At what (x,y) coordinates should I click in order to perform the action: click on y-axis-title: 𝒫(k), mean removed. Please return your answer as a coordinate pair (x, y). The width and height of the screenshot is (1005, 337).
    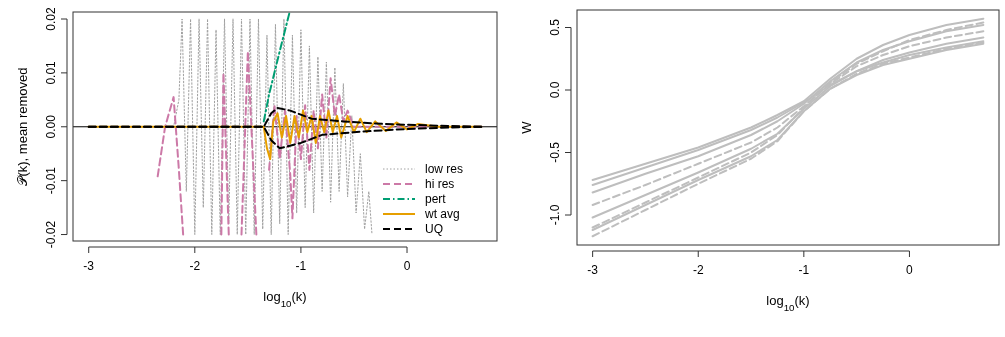
    Looking at the image, I should click on (22, 126).